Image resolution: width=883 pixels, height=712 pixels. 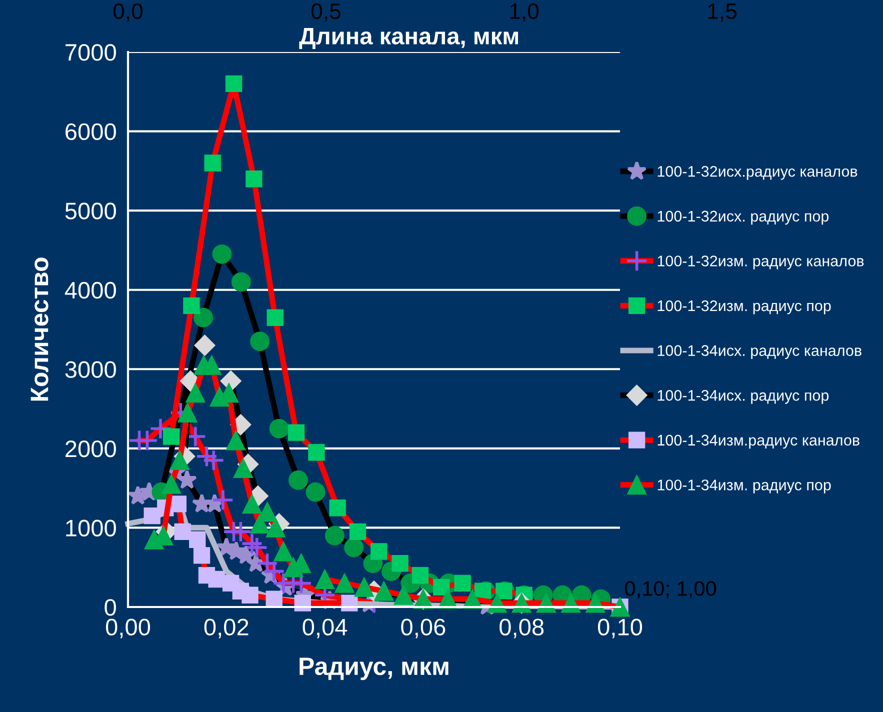 What do you see at coordinates (744, 307) in the screenshot?
I see `legend-label: 100-1-32изм. радиус пор` at bounding box center [744, 307].